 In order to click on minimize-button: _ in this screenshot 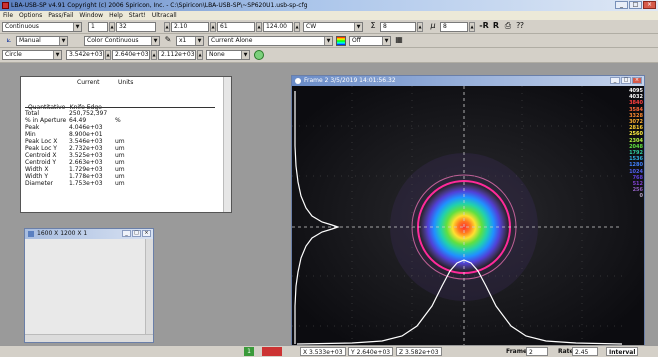, I will do `click(621, 5)`.